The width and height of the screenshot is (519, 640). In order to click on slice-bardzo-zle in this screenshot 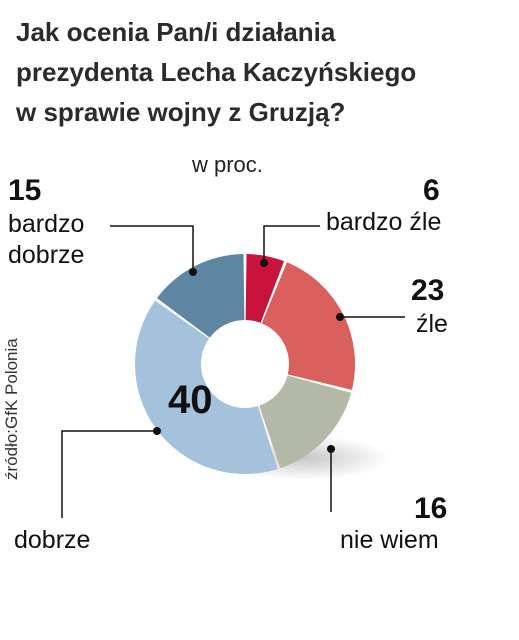, I will do `click(265, 288)`.